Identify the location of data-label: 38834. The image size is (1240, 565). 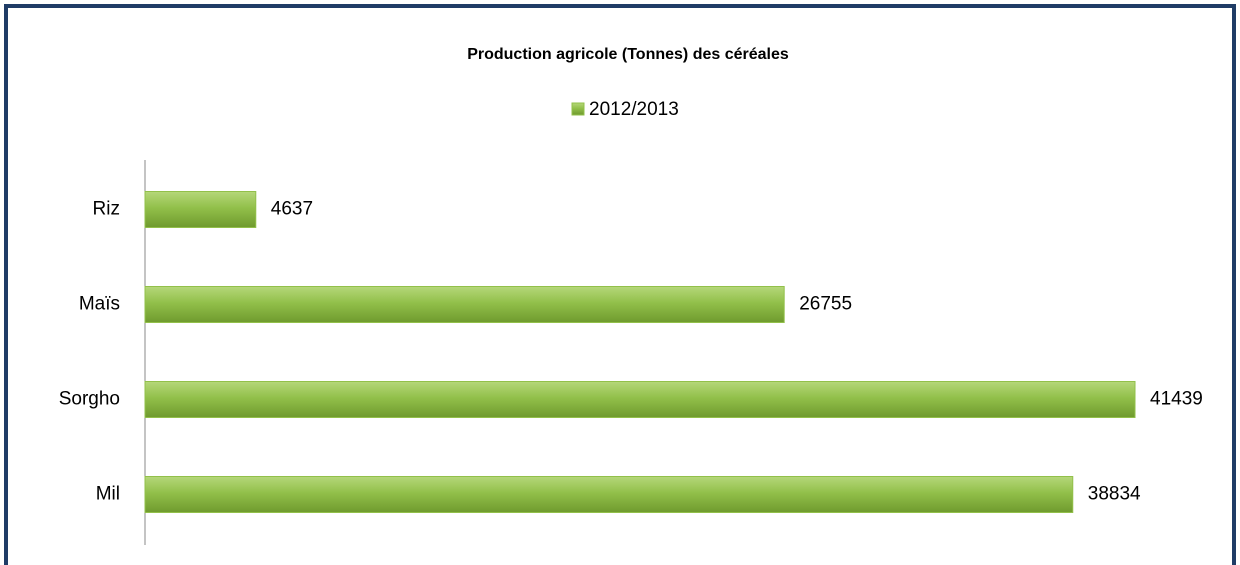
(1114, 494).